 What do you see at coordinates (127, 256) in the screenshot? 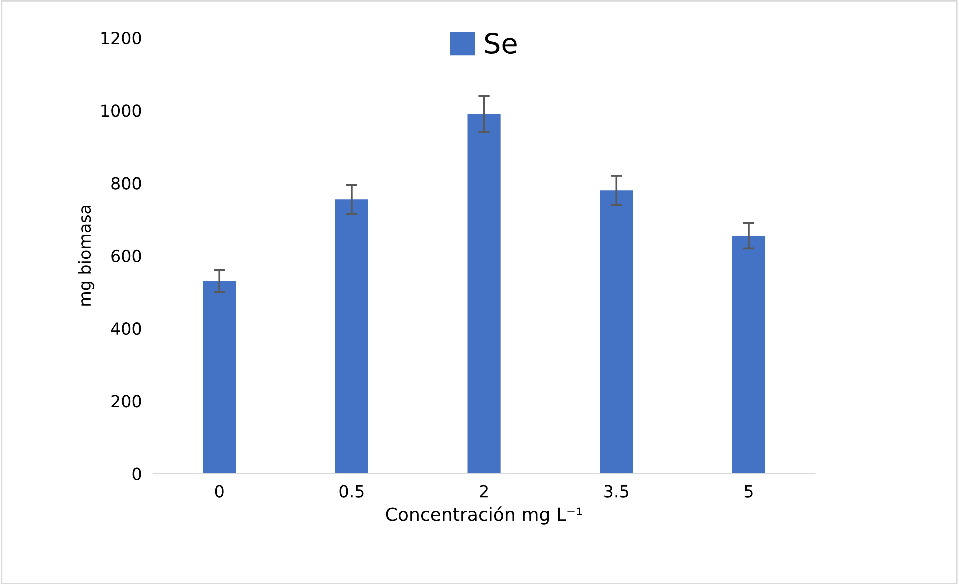
I see `y-tick-label: 600` at bounding box center [127, 256].